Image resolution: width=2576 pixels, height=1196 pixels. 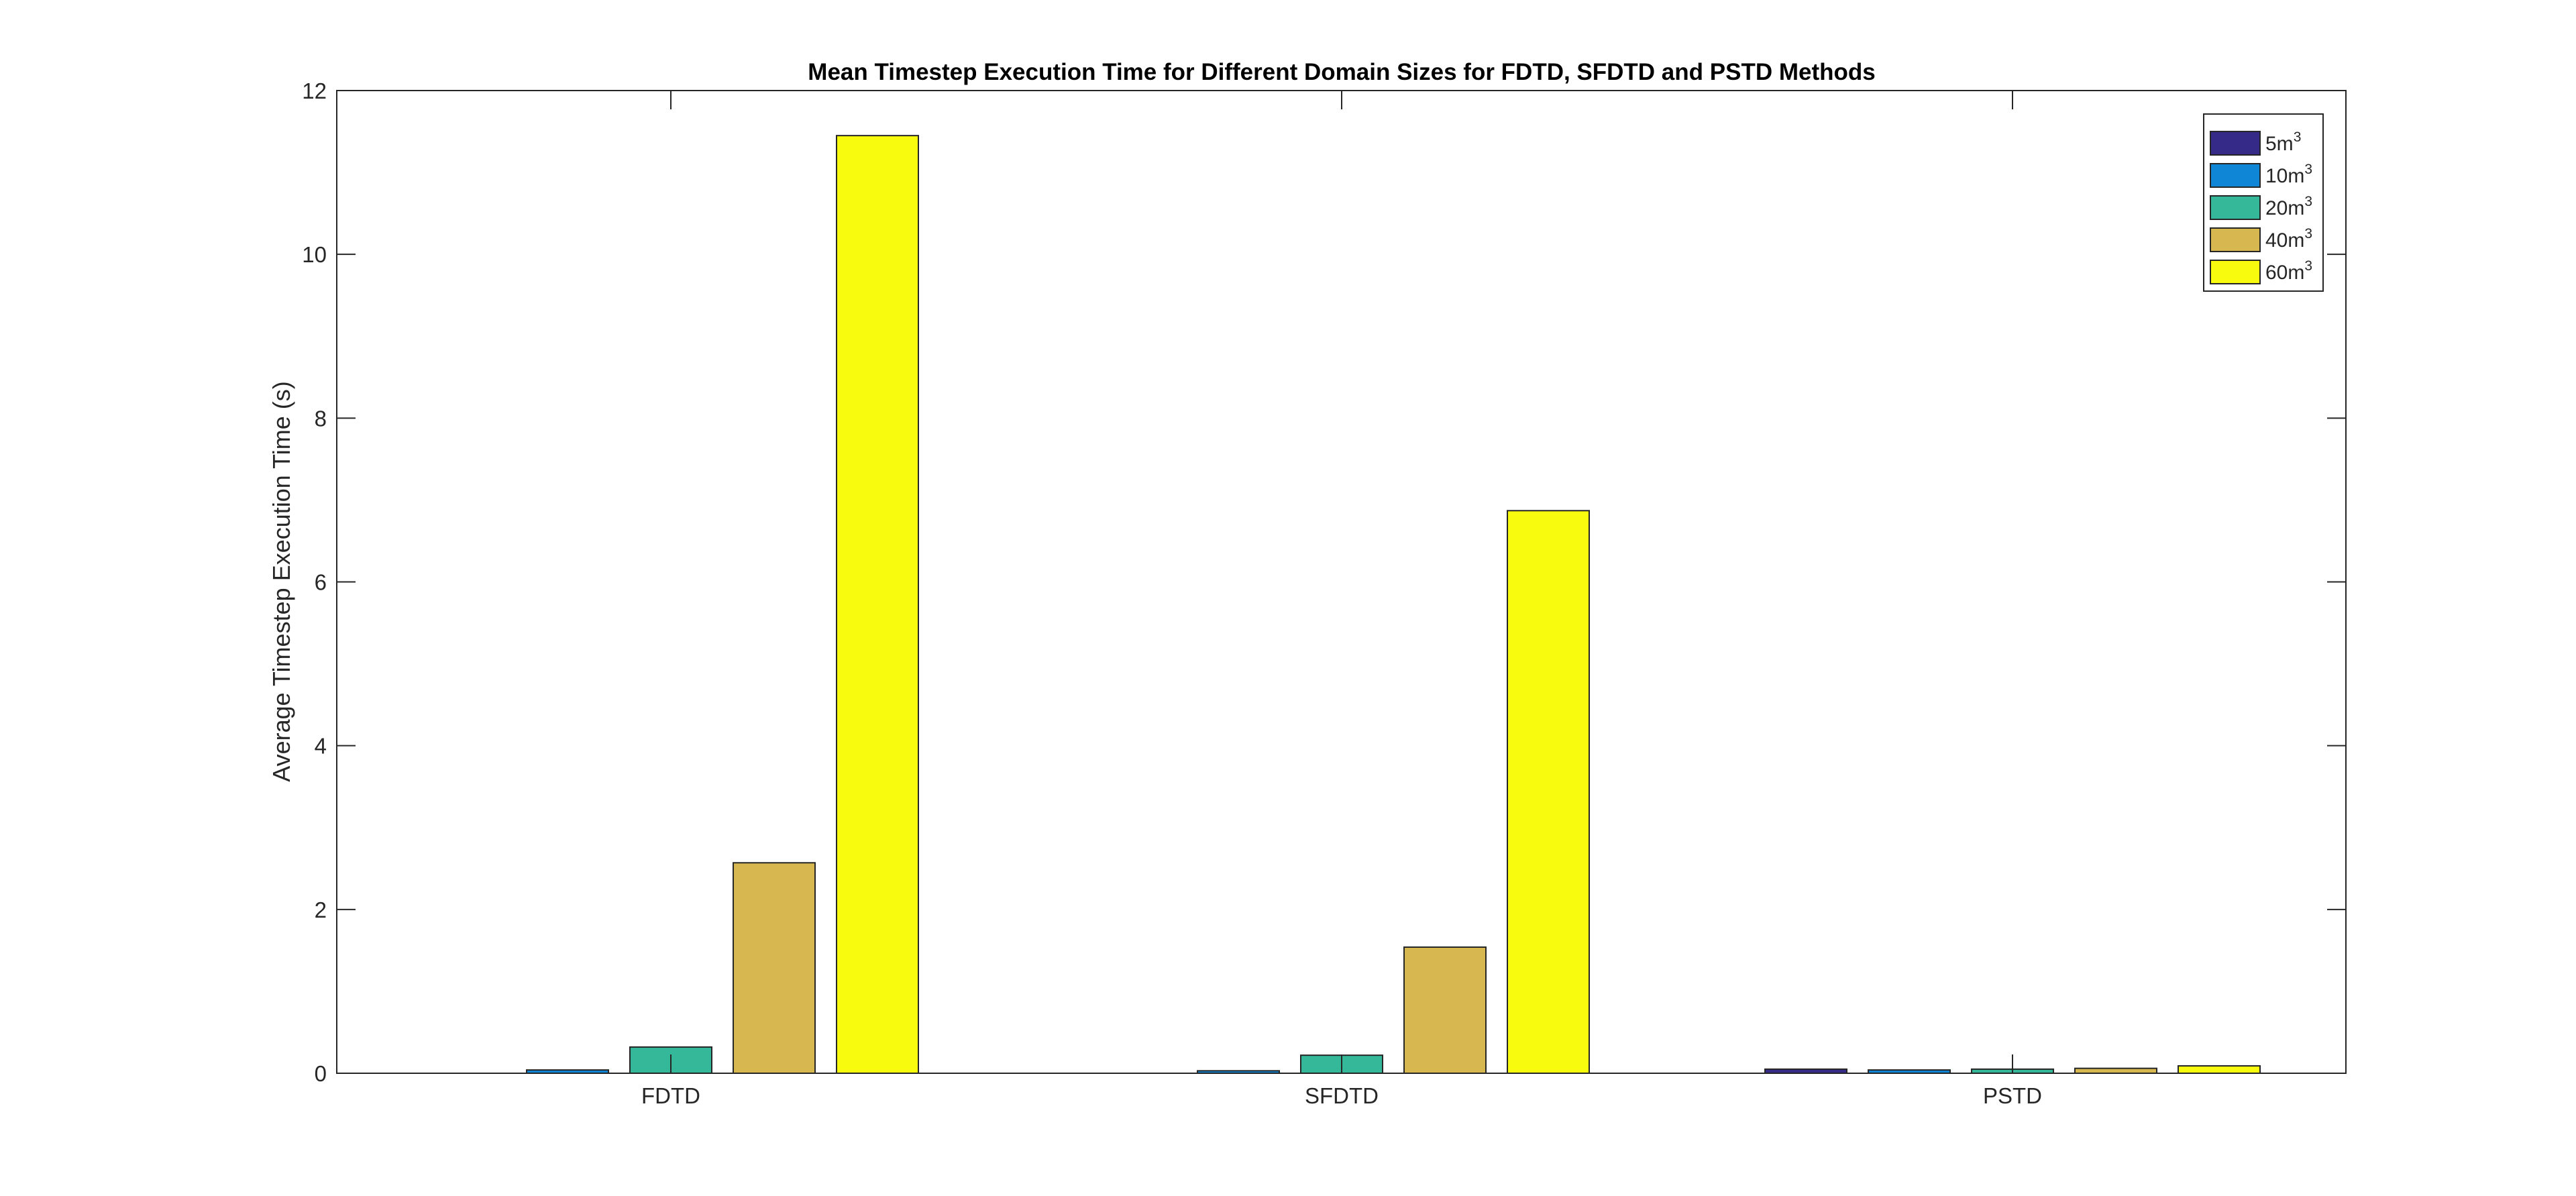 I want to click on legend-label: 5m3, so click(x=2283, y=142).